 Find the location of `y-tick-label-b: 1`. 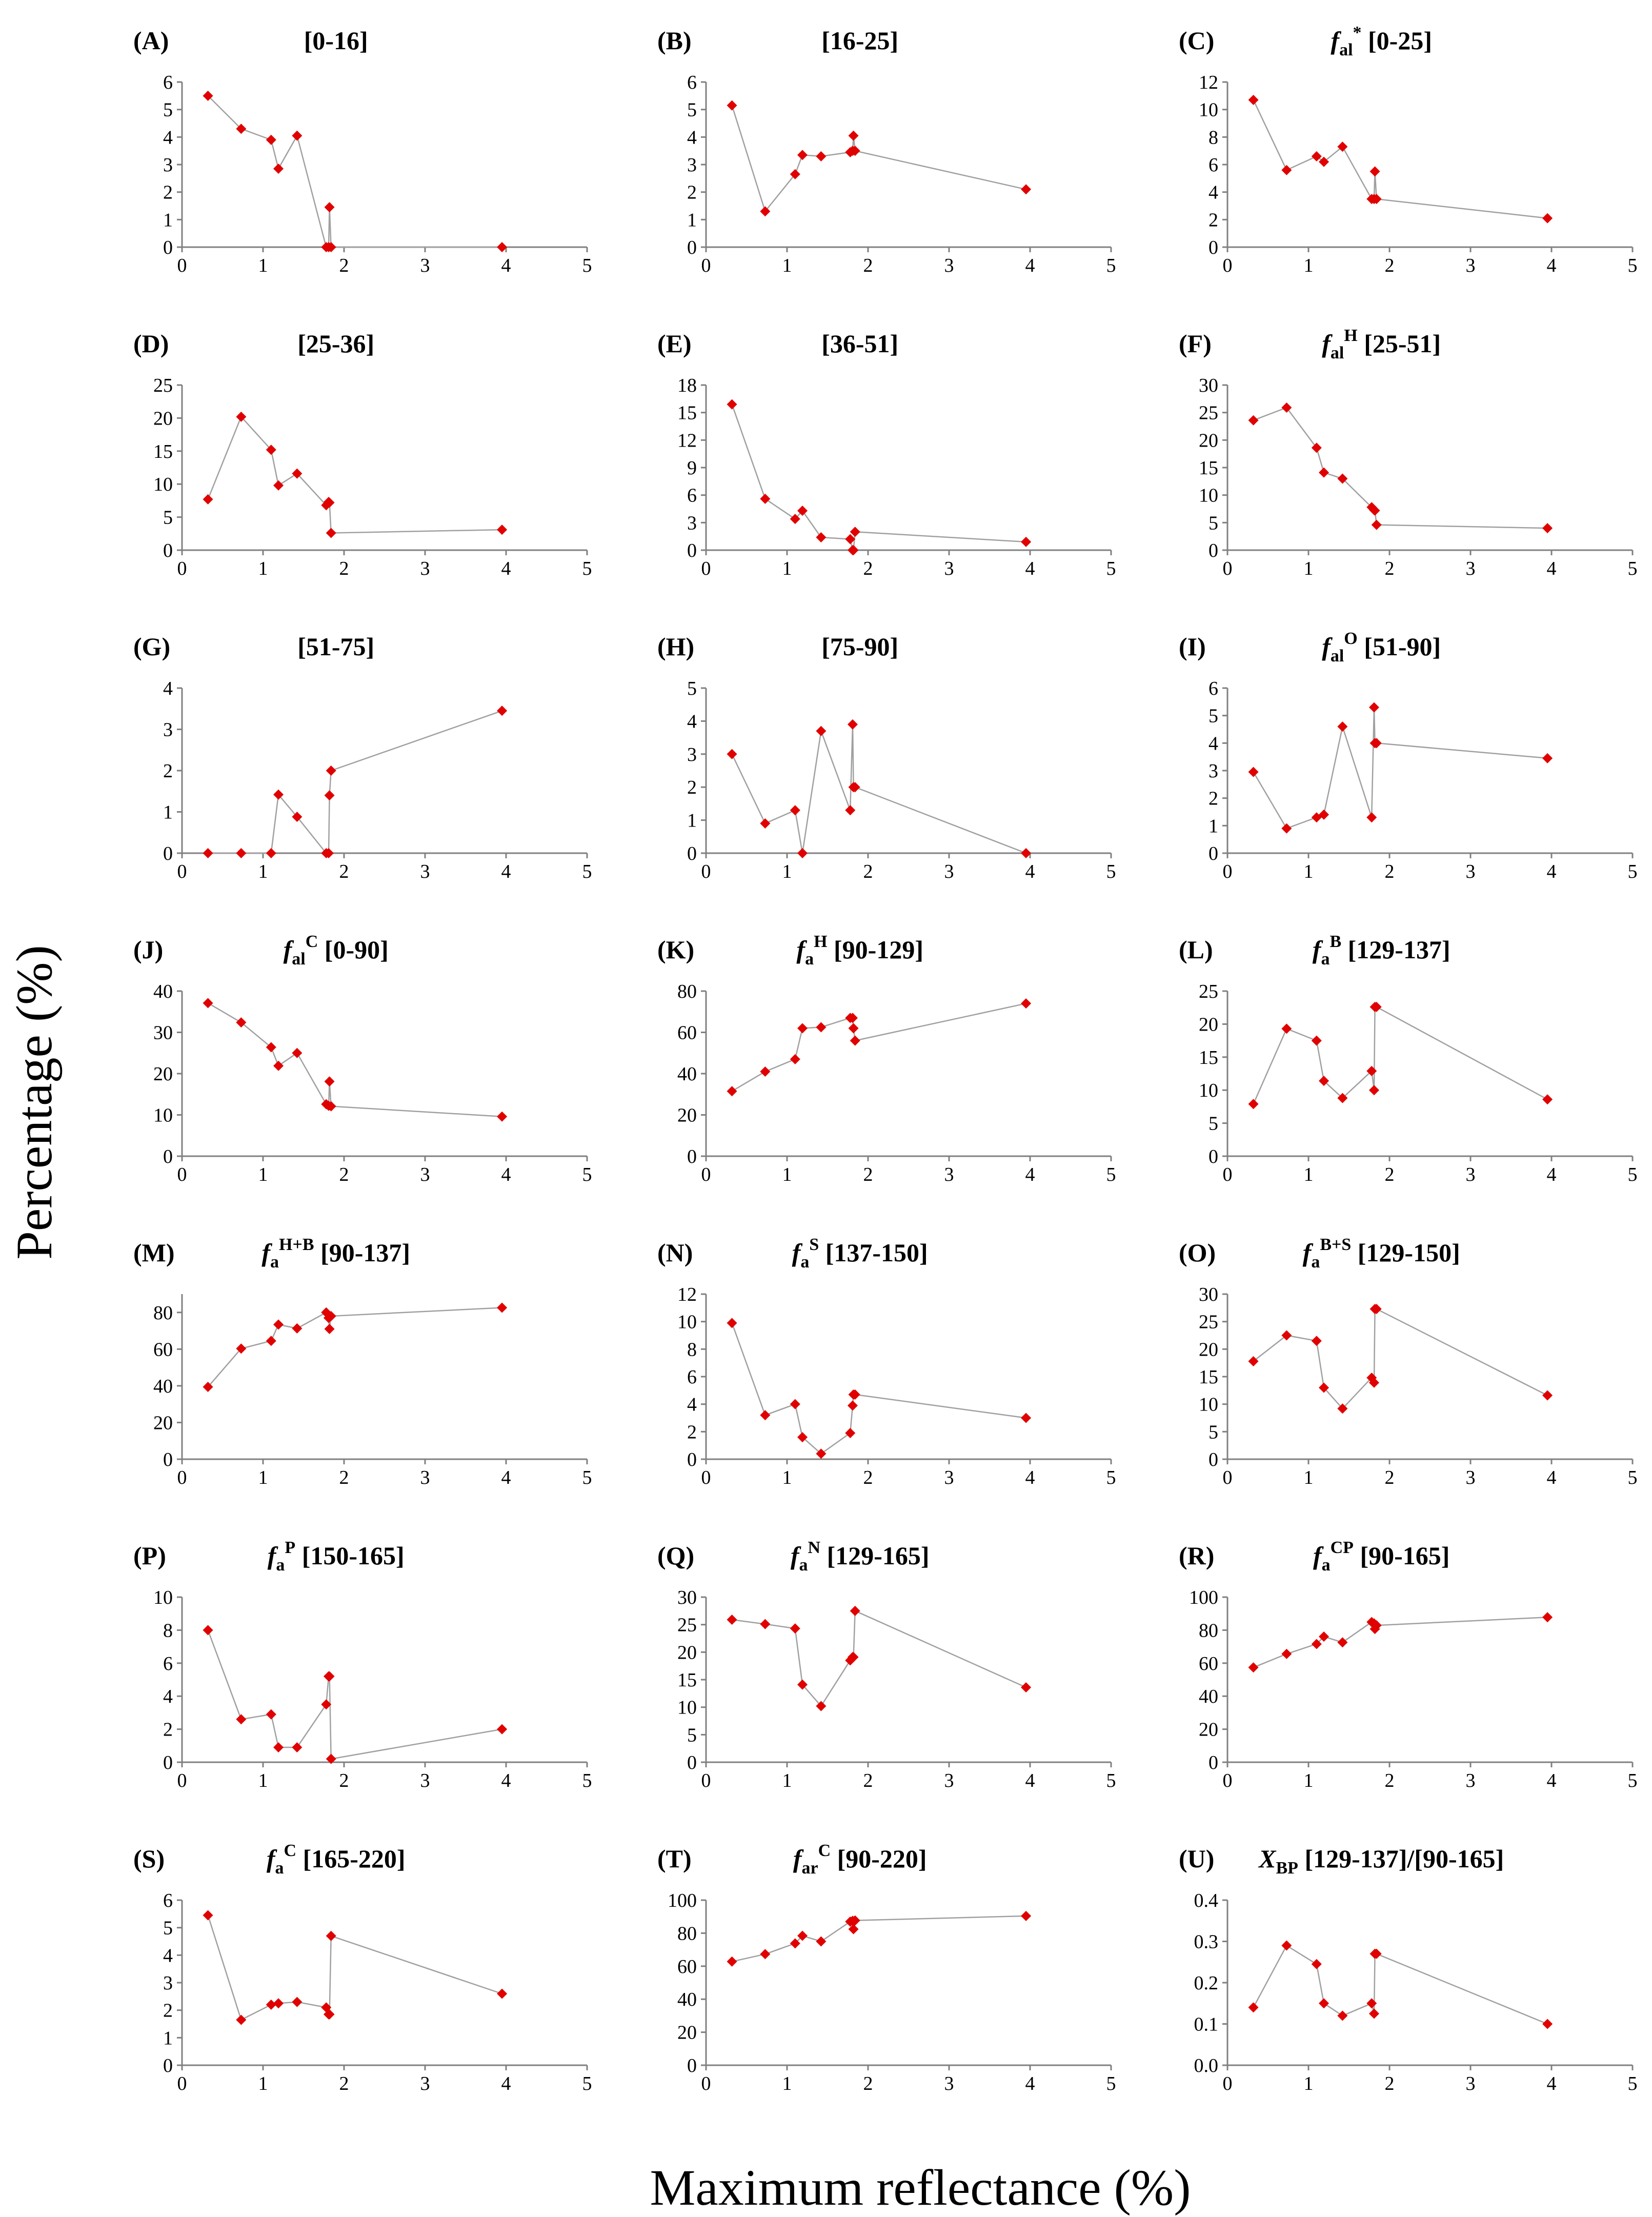

y-tick-label-b: 1 is located at coordinates (692, 220).